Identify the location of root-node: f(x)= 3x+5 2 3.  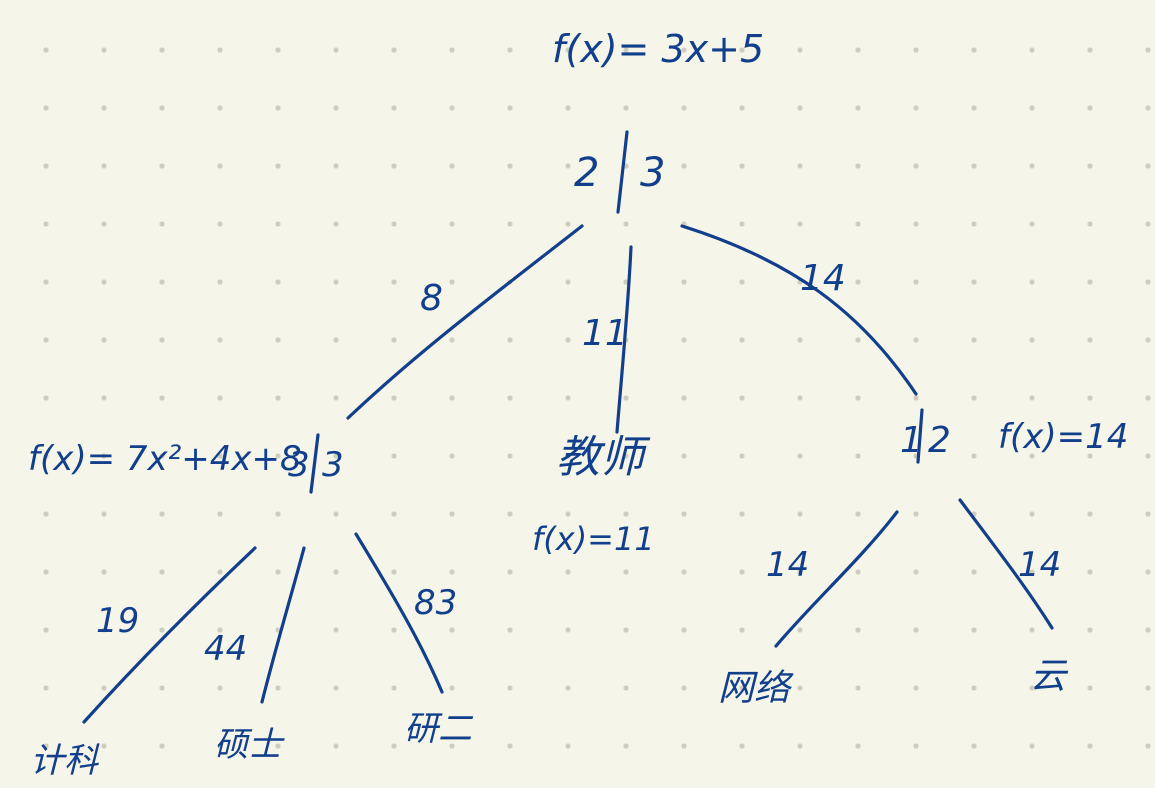
(658, 120).